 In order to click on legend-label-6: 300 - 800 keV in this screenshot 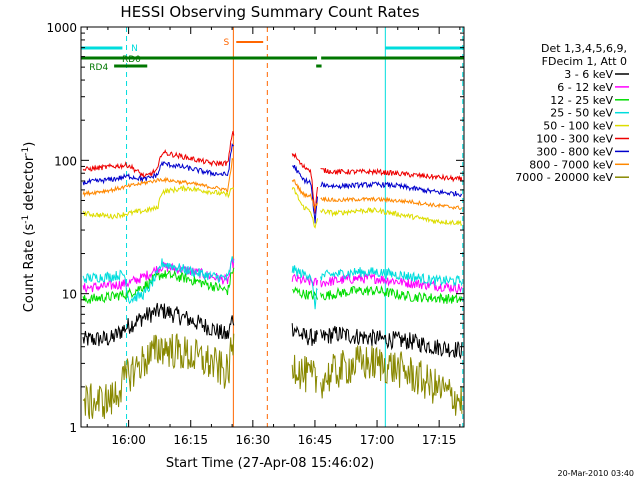, I will do `click(574, 151)`.